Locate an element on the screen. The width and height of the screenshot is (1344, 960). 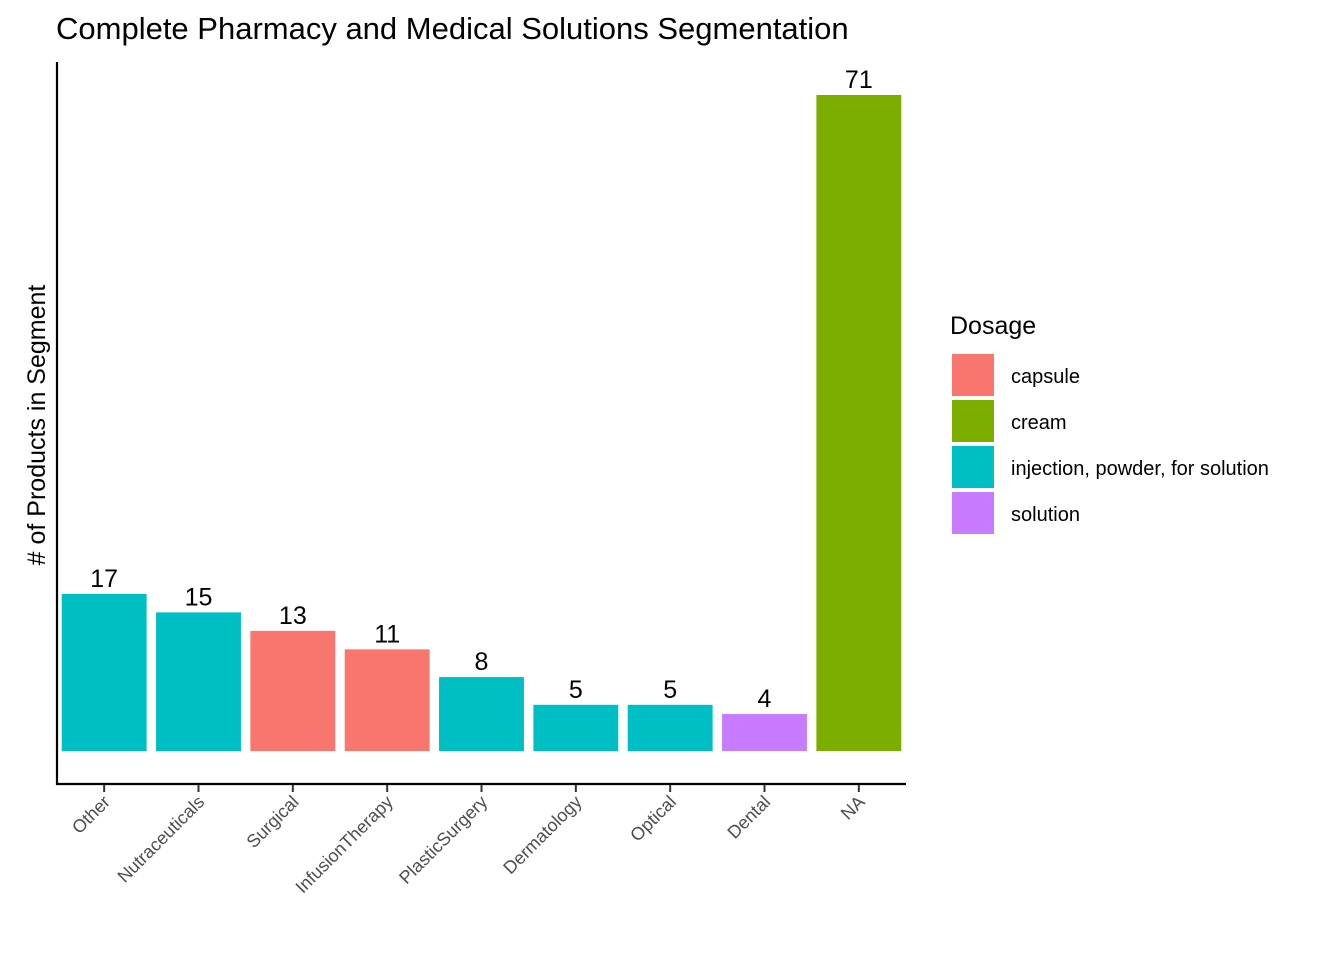
legend-key-capsule is located at coordinates (973, 375).